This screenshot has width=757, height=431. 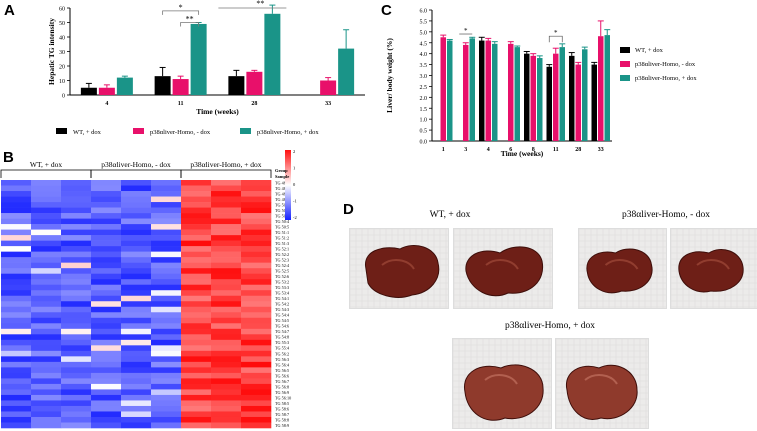 I want to click on heatmap-row-label: TG 58:8, so click(x=282, y=419).